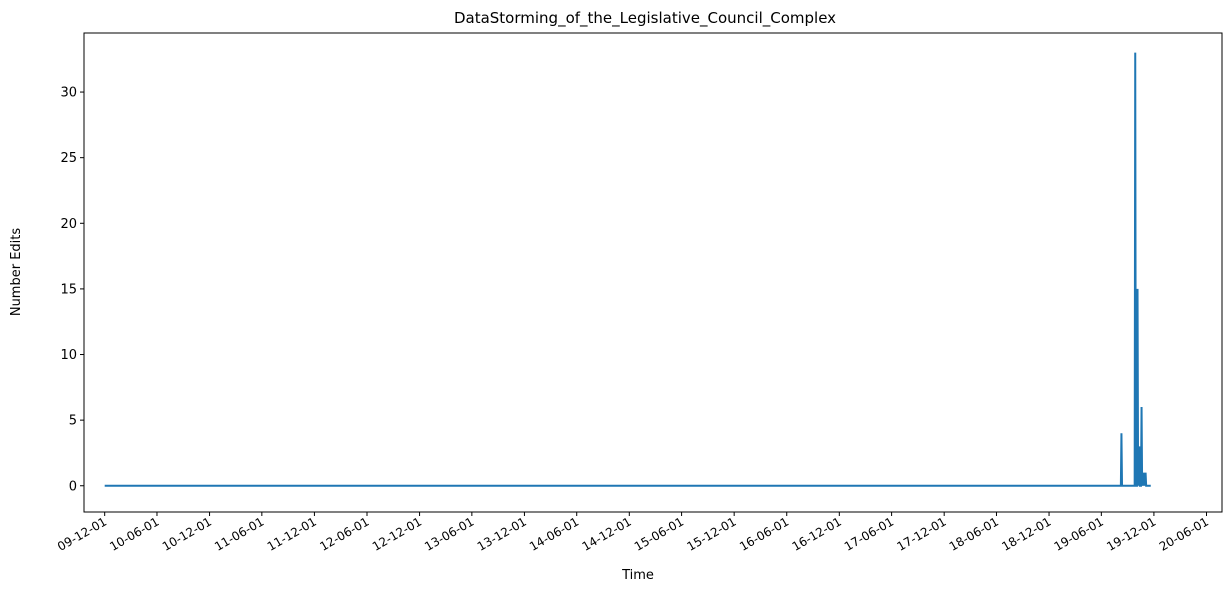  Describe the element at coordinates (1184, 533) in the screenshot. I see `x-tick-label: 20-06-01` at that location.